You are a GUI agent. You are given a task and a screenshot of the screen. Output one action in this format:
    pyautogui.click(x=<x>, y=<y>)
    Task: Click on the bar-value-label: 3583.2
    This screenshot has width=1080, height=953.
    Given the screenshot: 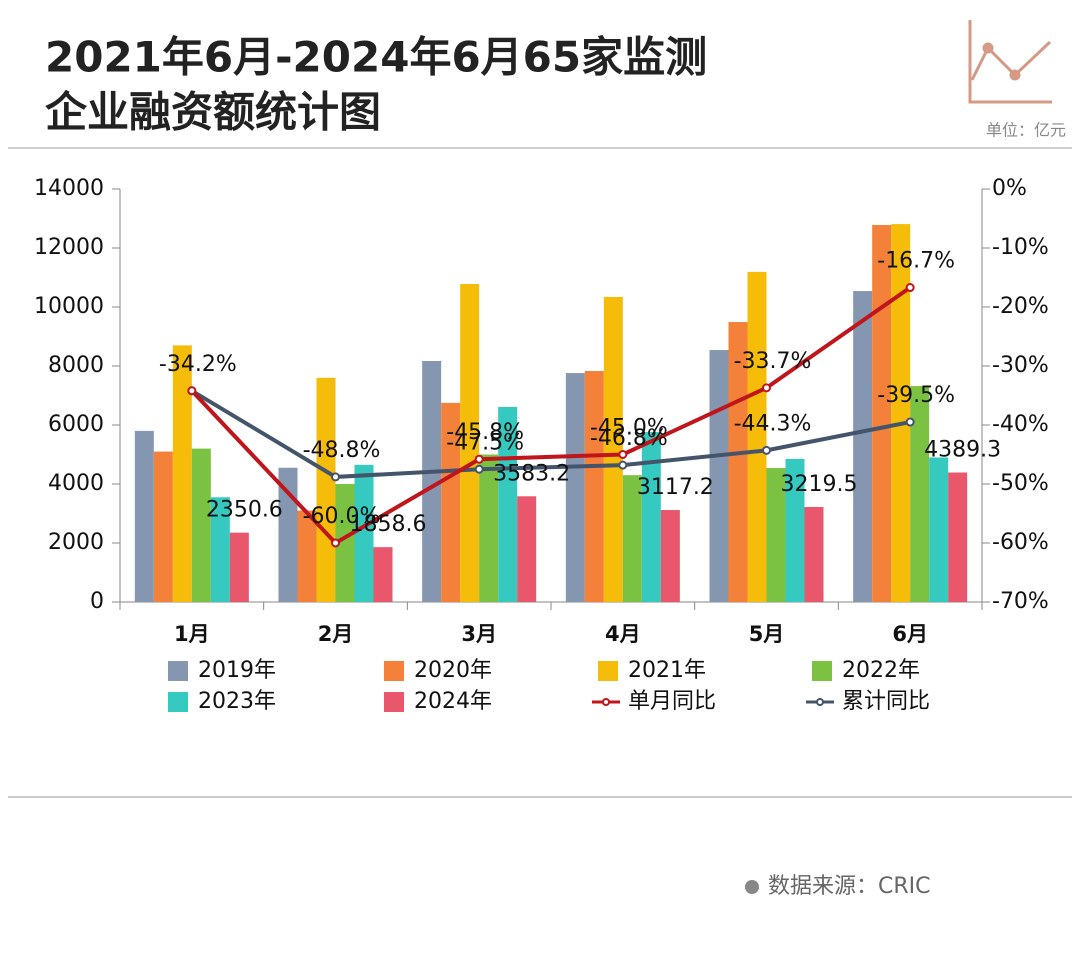 What is the action you would take?
    pyautogui.click(x=531, y=473)
    